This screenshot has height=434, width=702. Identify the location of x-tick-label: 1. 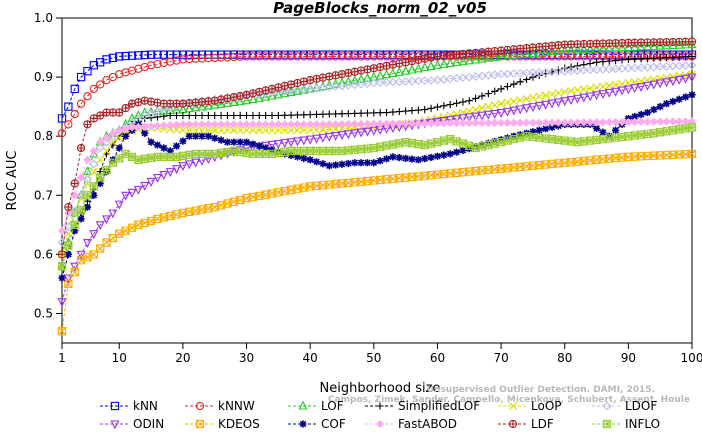
(62, 358).